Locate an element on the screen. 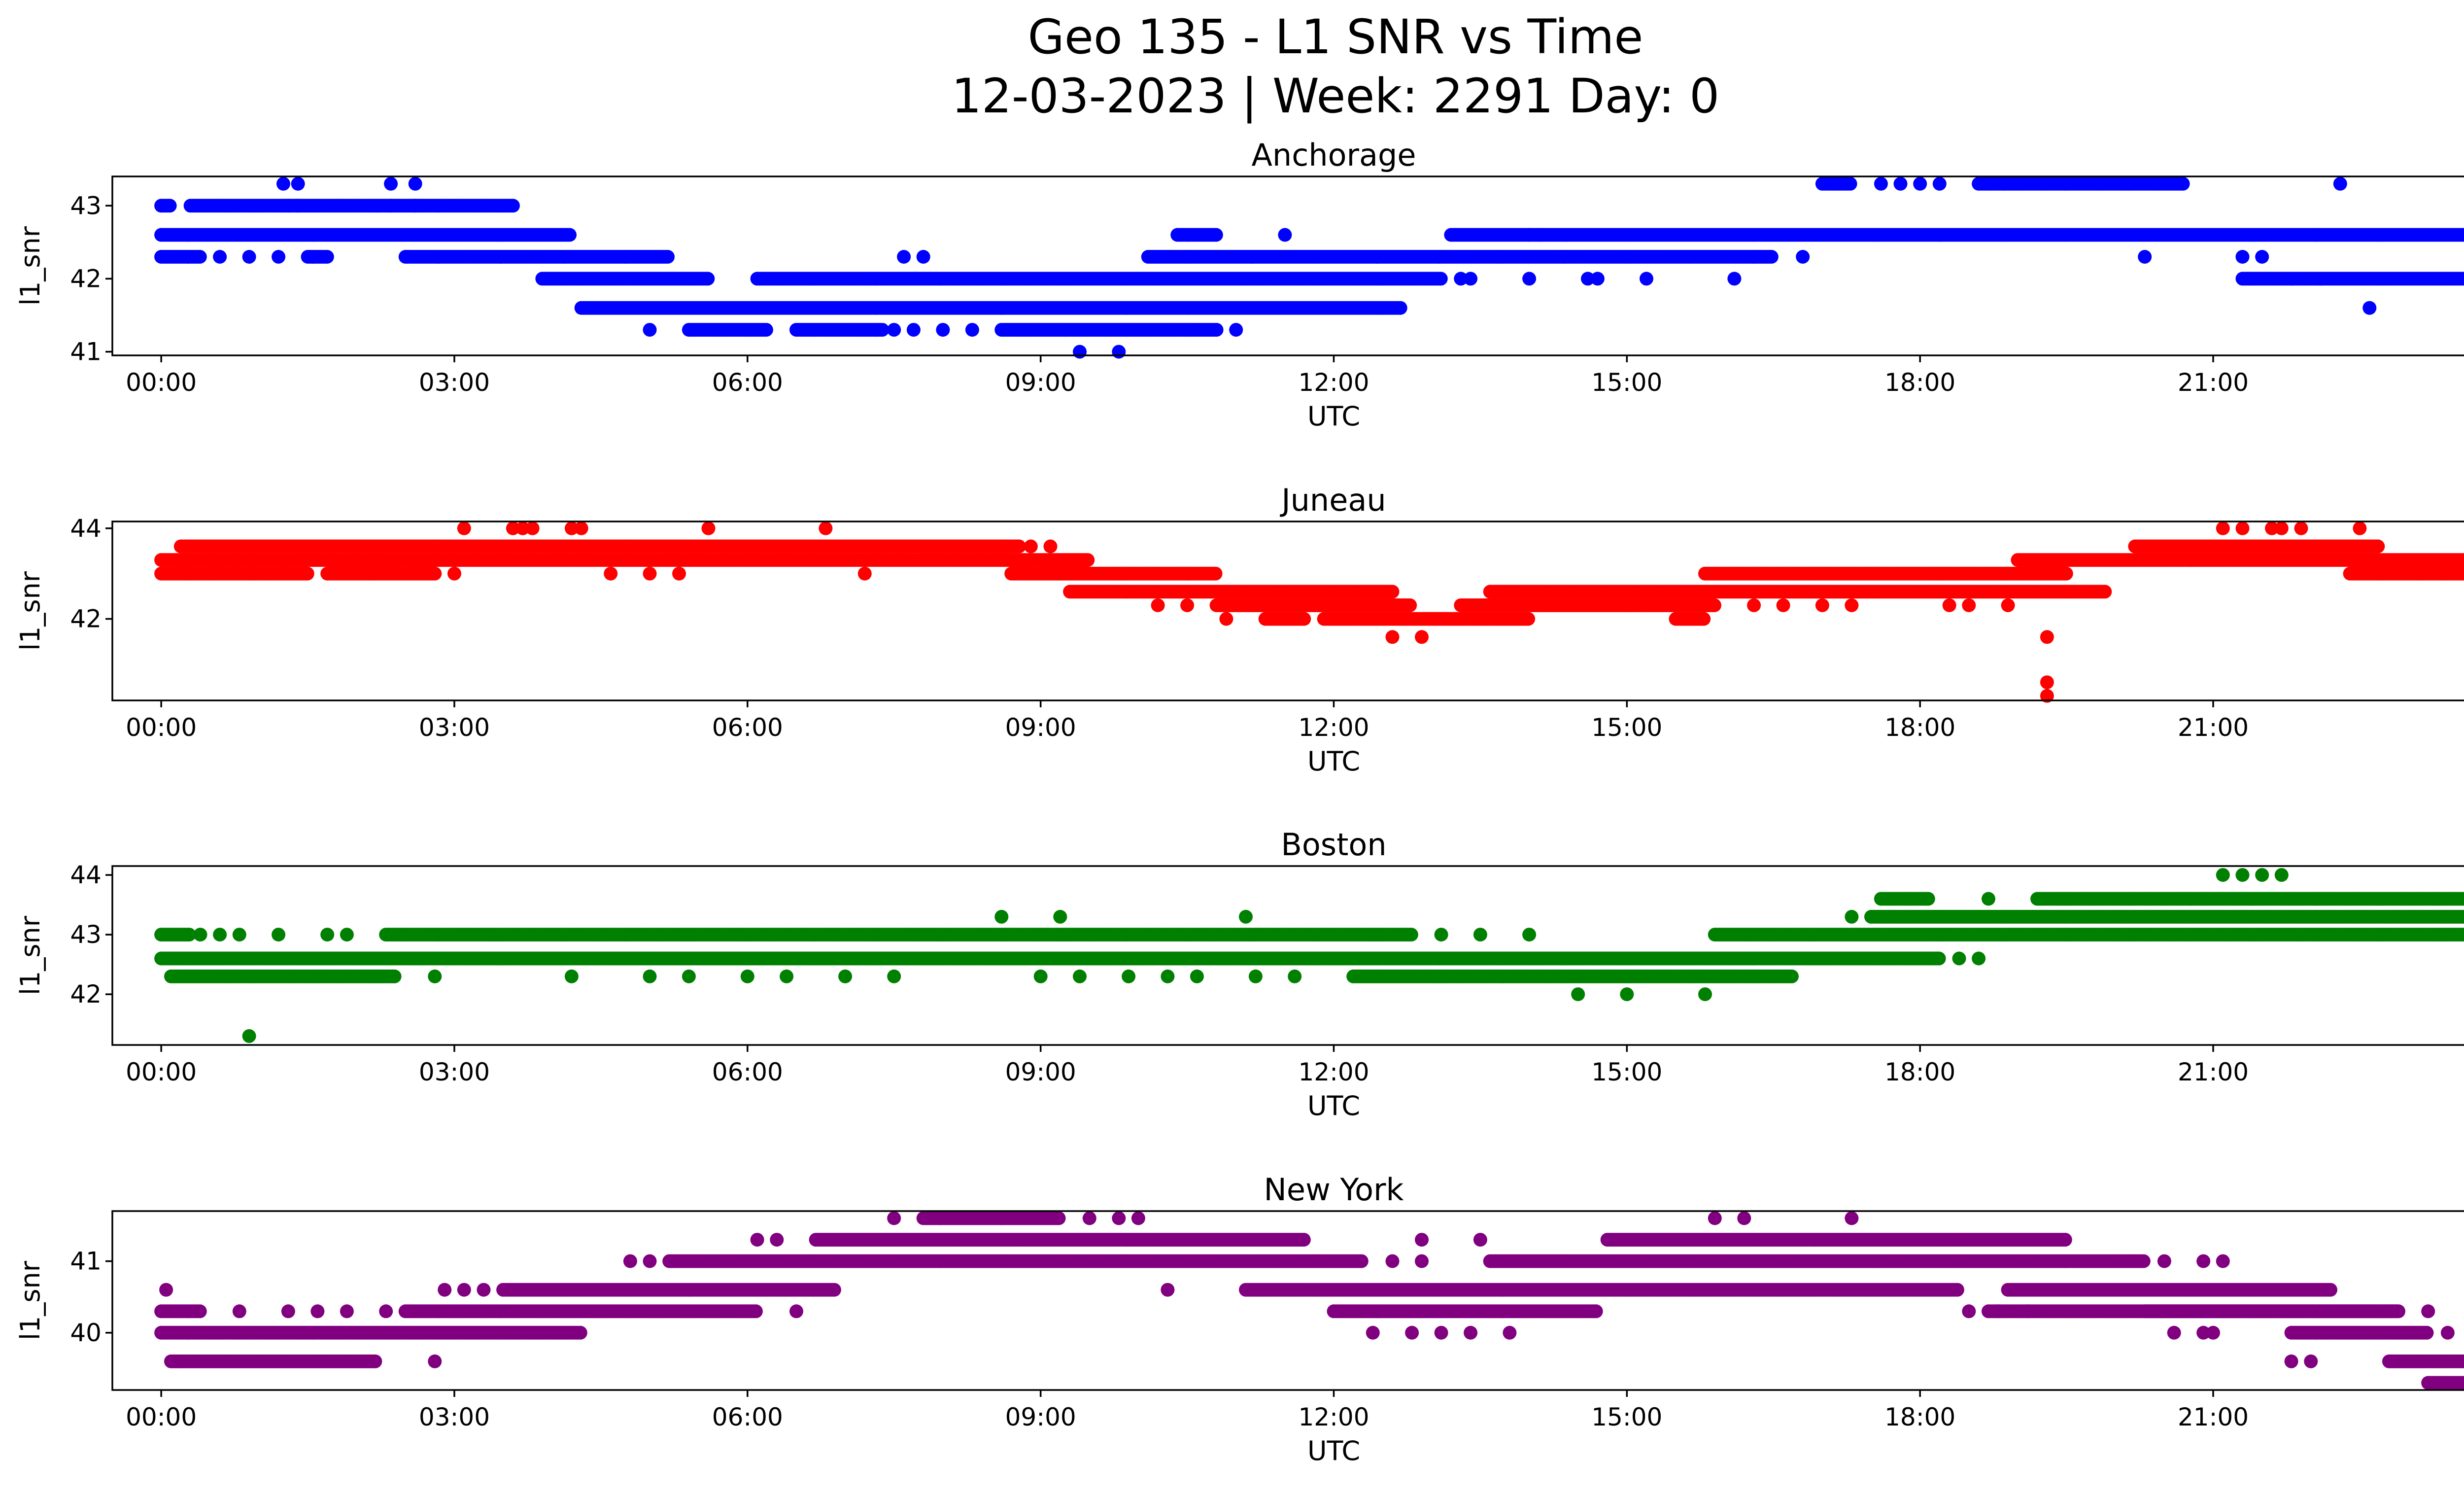  figure-title-line1: Geo 135 - L1 SNR vs Time is located at coordinates (1335, 37).